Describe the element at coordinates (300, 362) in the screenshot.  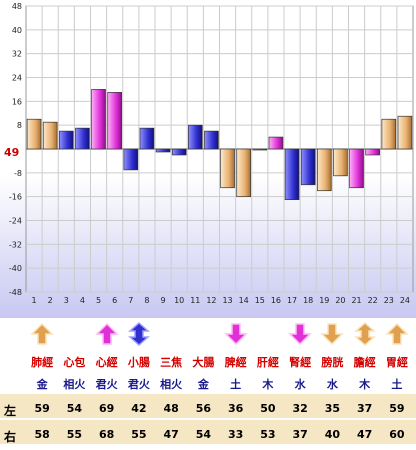
I see `meridian-organ-label: 腎經` at that location.